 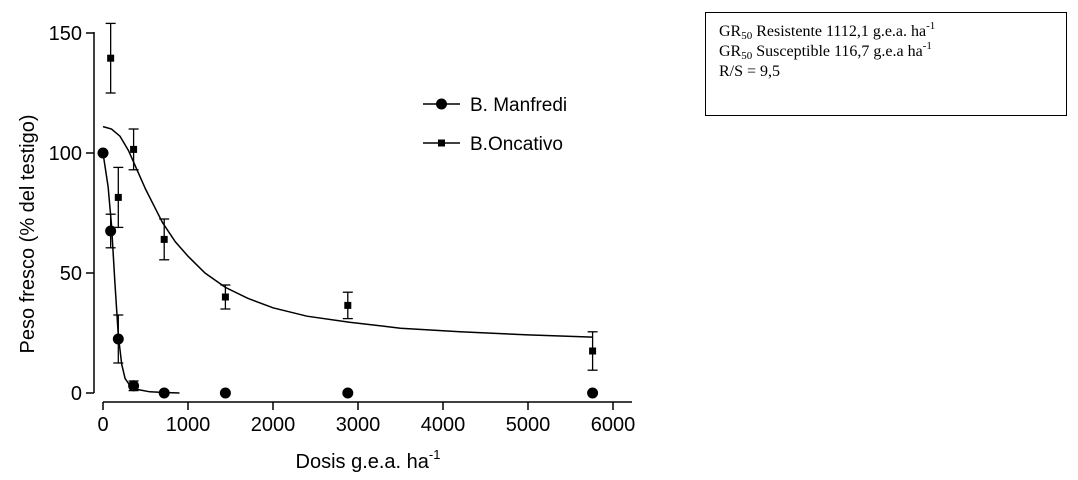 I want to click on stats-resistente-text: Resistente 1112,1 g.e.a. ha, so click(x=839, y=31).